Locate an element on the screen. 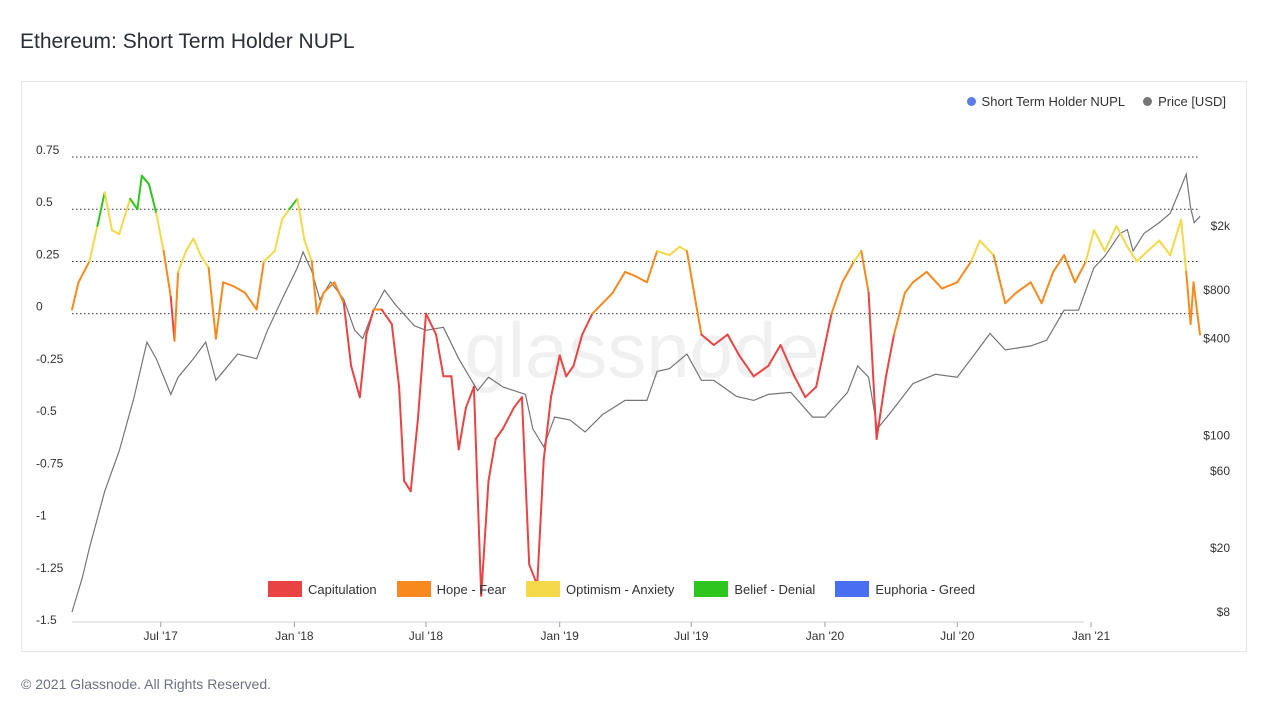  x-tick-label: Jan '20 is located at coordinates (825, 636).